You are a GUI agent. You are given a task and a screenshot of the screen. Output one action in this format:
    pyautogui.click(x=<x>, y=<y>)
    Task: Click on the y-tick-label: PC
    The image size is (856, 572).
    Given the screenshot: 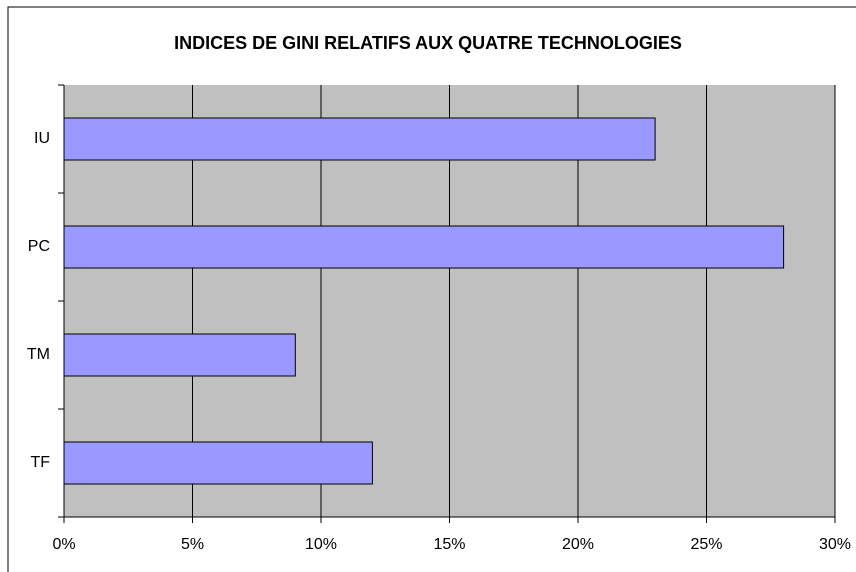 What is the action you would take?
    pyautogui.click(x=39, y=246)
    